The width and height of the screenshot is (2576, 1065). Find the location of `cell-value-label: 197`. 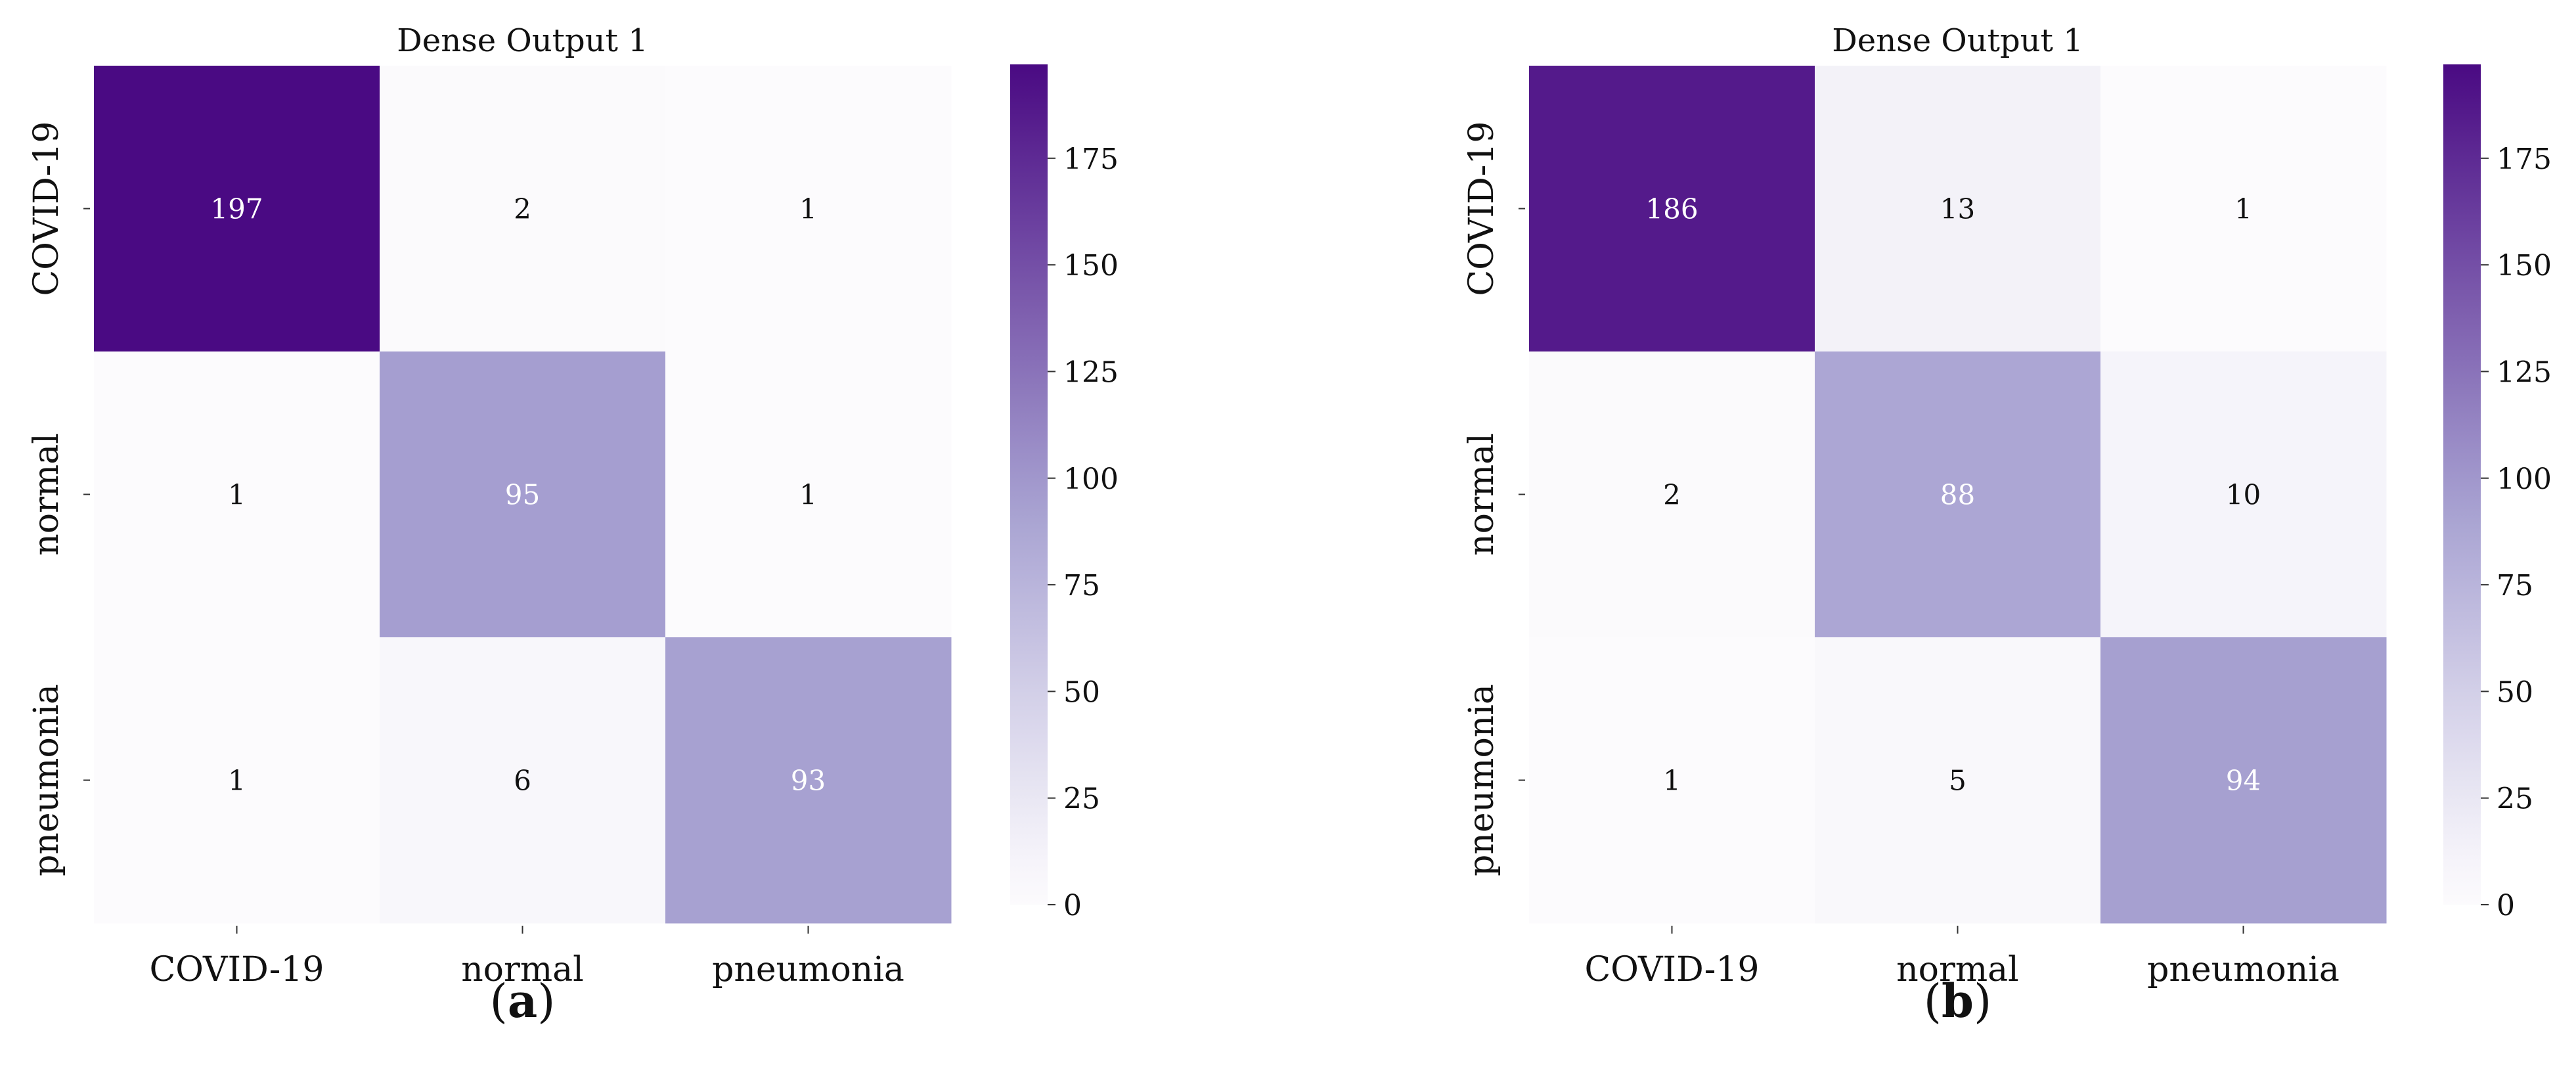

cell-value-label: 197 is located at coordinates (237, 209).